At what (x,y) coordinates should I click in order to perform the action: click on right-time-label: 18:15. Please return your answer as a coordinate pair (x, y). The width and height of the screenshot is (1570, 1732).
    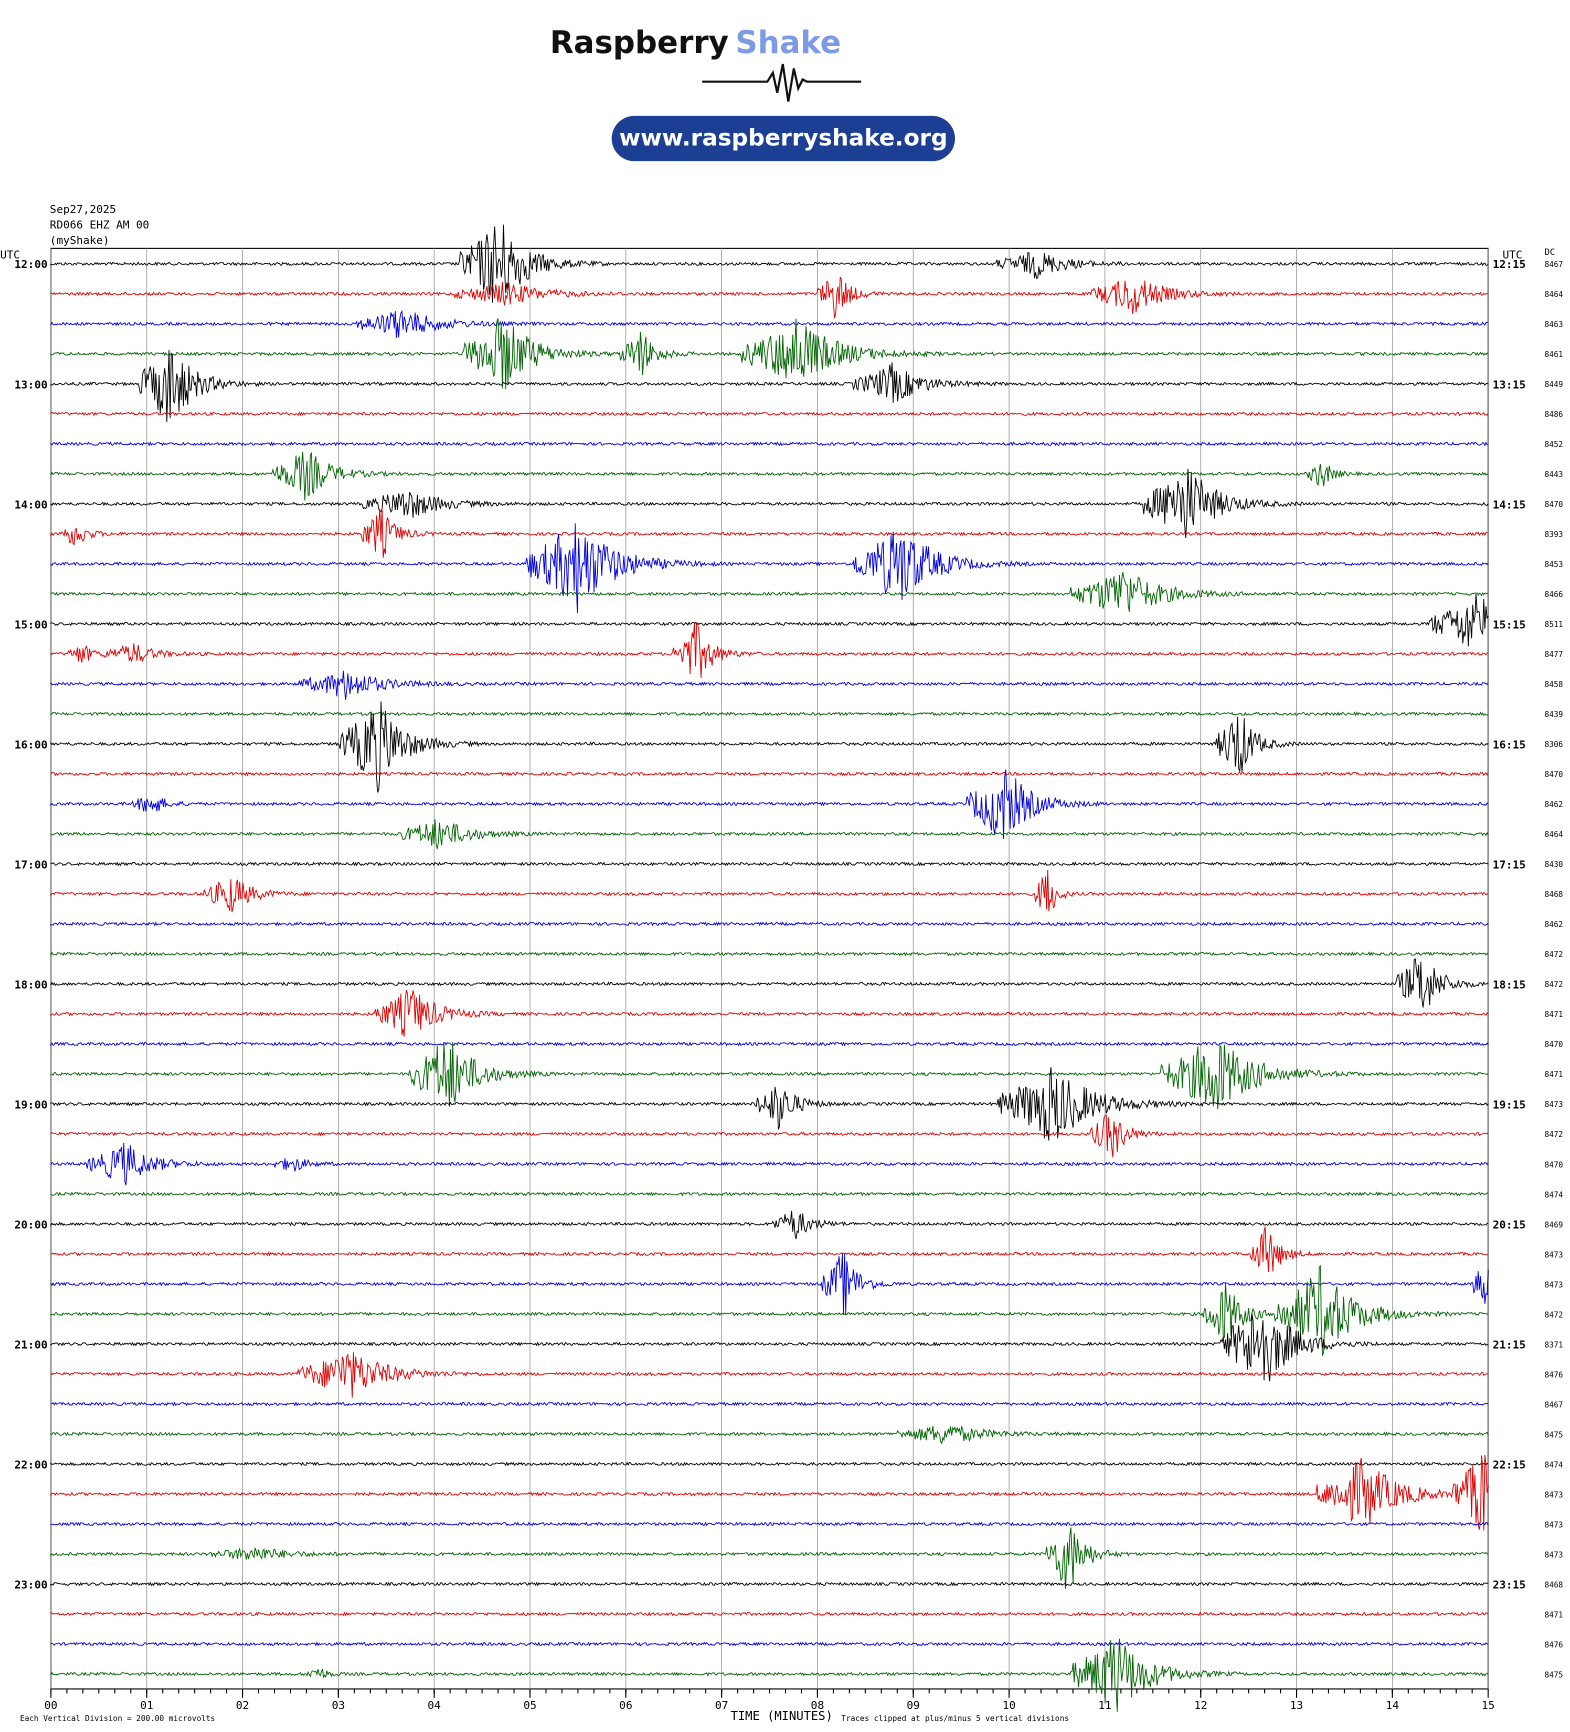
    Looking at the image, I should click on (1509, 984).